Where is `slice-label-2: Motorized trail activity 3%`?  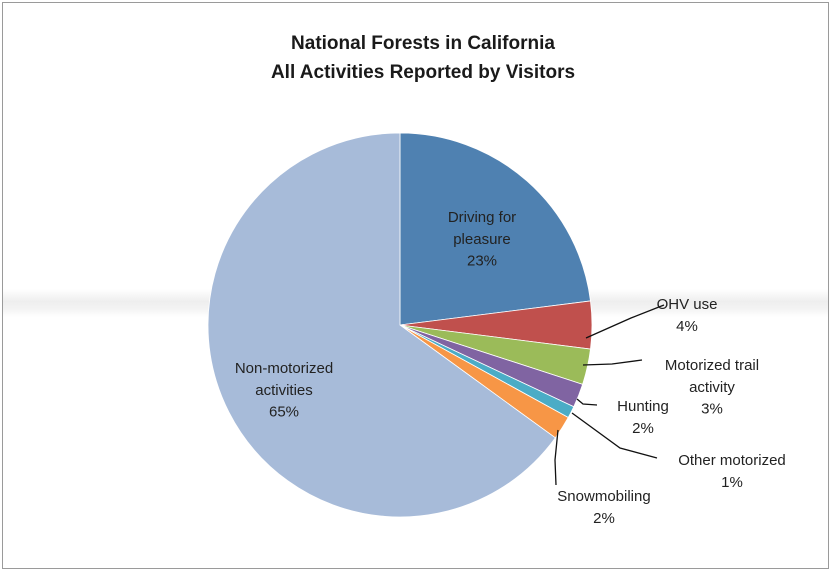 slice-label-2: Motorized trail activity 3% is located at coordinates (712, 387).